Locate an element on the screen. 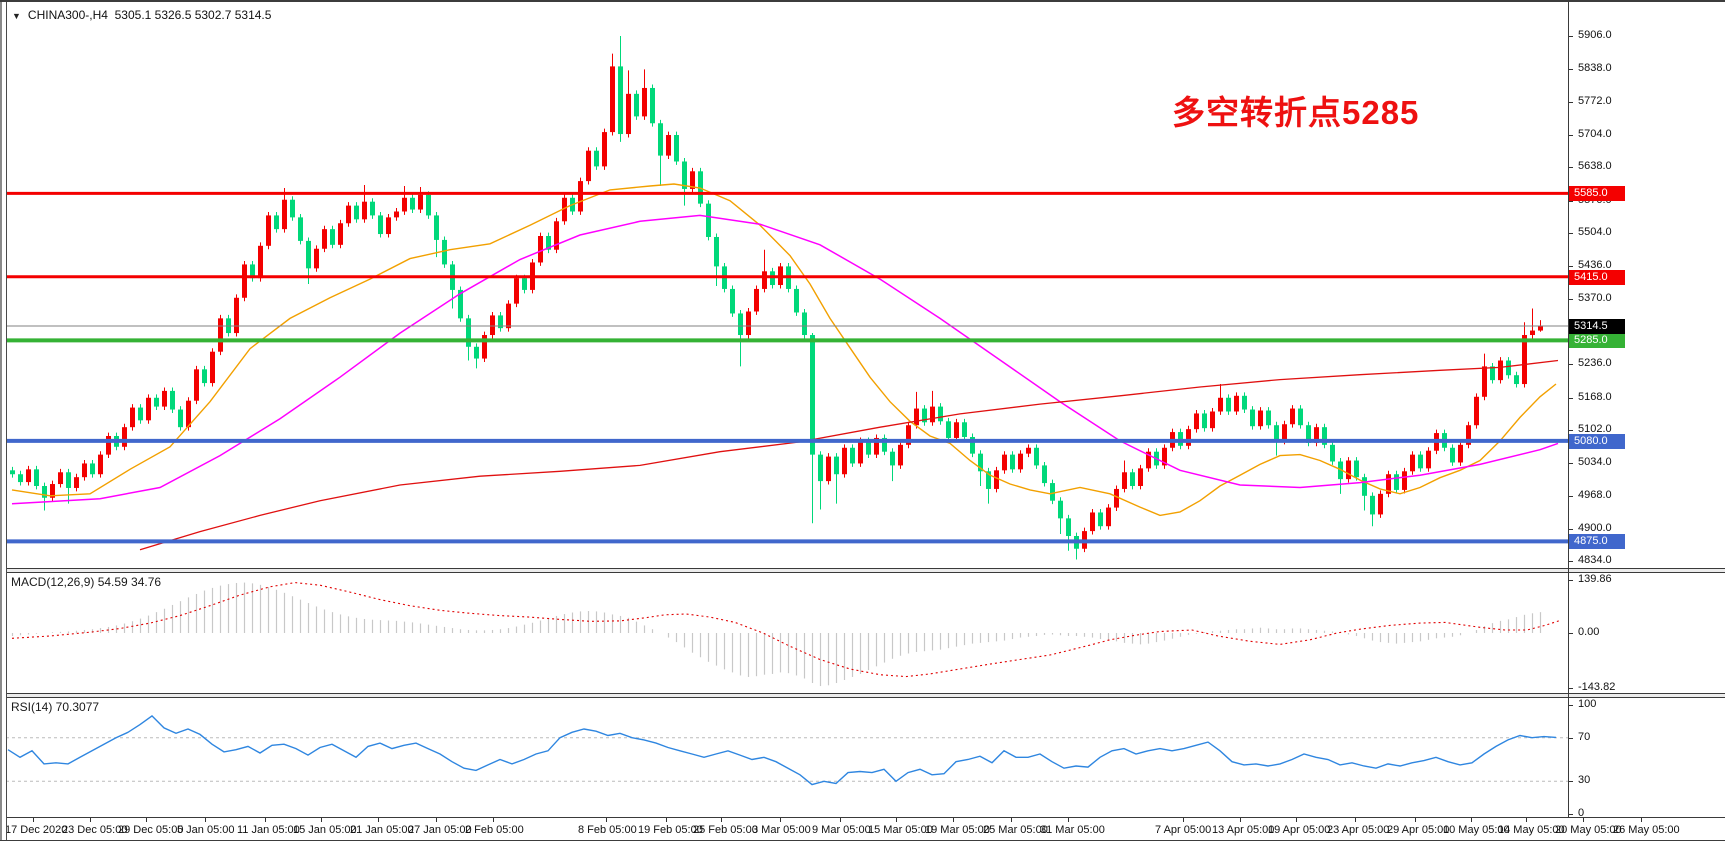  time-axis-label: 19 Mar 05:00 is located at coordinates (957, 830).